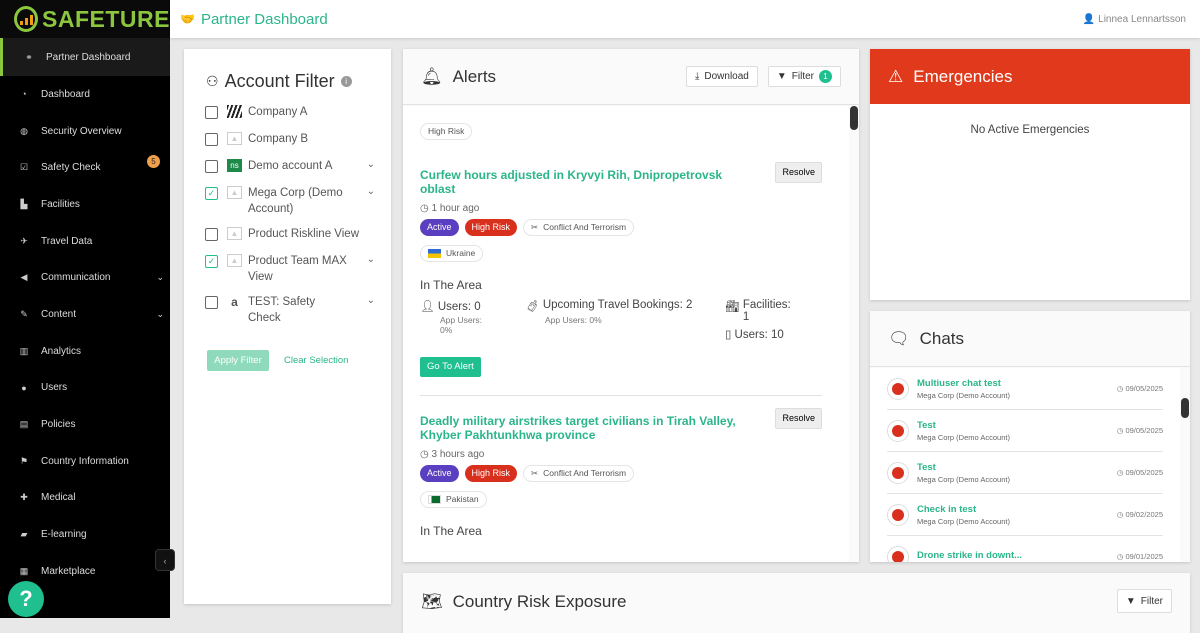  I want to click on collapse-sidebar-button: ‹, so click(165, 560).